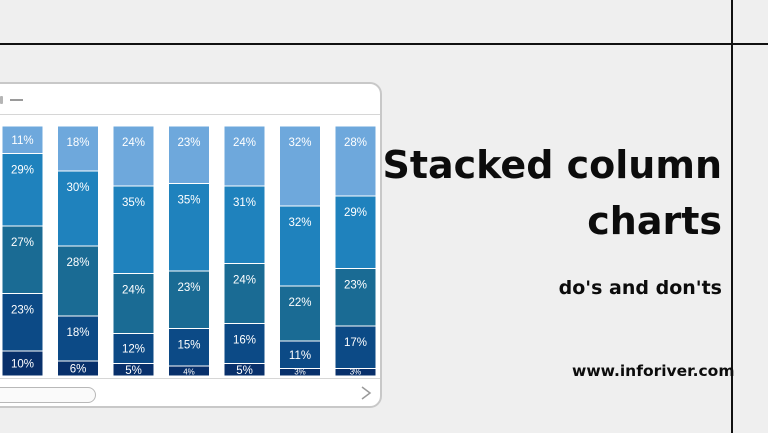 The height and width of the screenshot is (433, 768). I want to click on right-divider-line, so click(732, 216).